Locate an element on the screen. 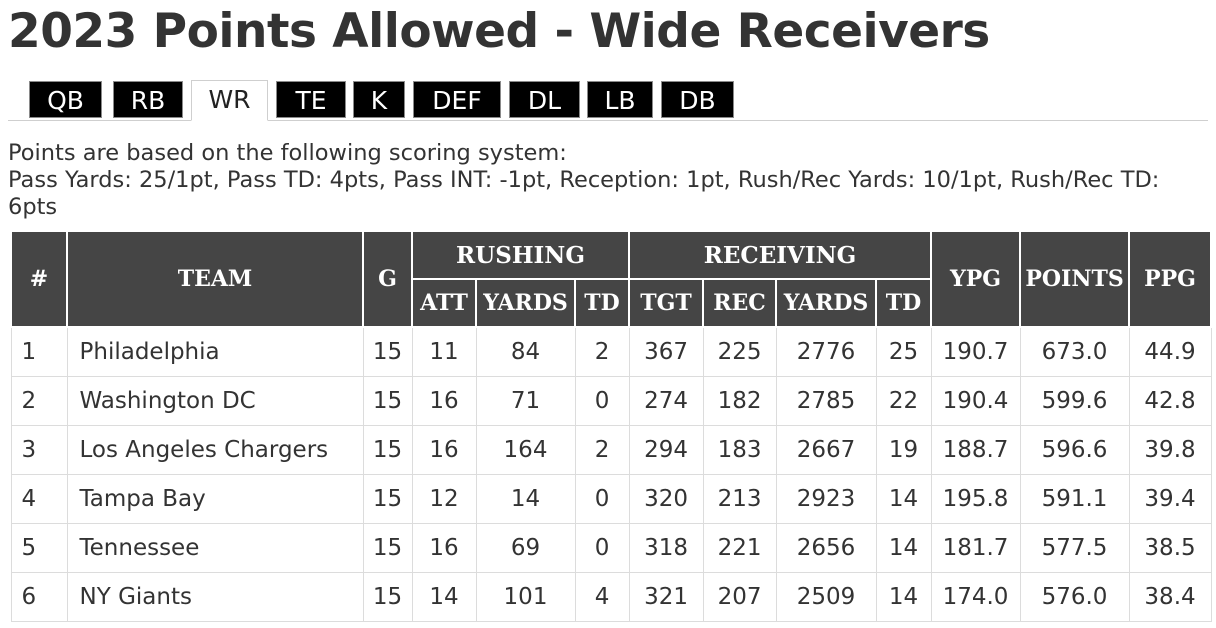 The image size is (1216, 628). group-header-rushing: RUSHING is located at coordinates (520, 255).